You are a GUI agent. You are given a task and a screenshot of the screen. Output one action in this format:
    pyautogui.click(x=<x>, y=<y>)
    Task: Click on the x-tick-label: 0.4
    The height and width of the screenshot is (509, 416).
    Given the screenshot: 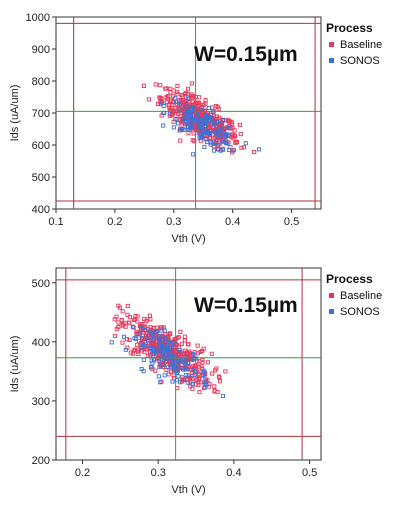 What is the action you would take?
    pyautogui.click(x=232, y=222)
    